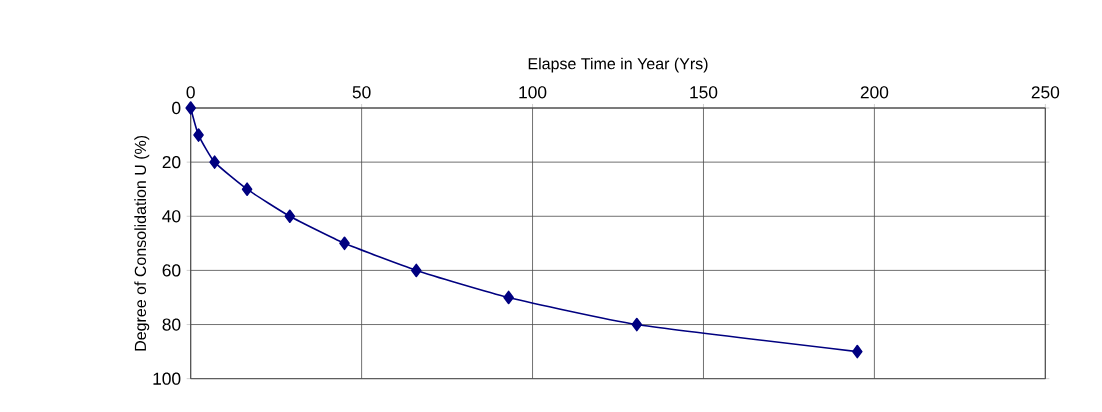 This screenshot has height=412, width=1102. I want to click on y-tick-label: 0, so click(176, 108).